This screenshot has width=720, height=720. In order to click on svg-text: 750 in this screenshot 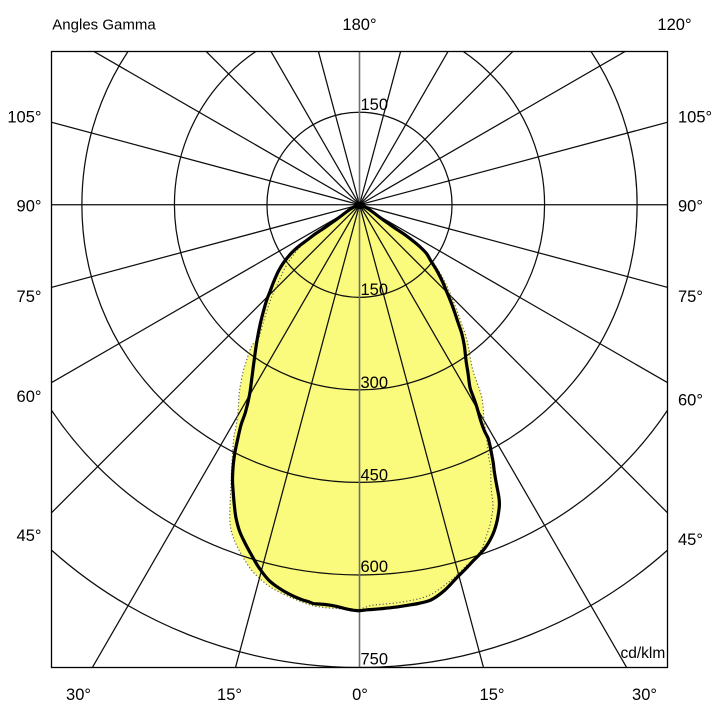, I will do `click(375, 660)`.